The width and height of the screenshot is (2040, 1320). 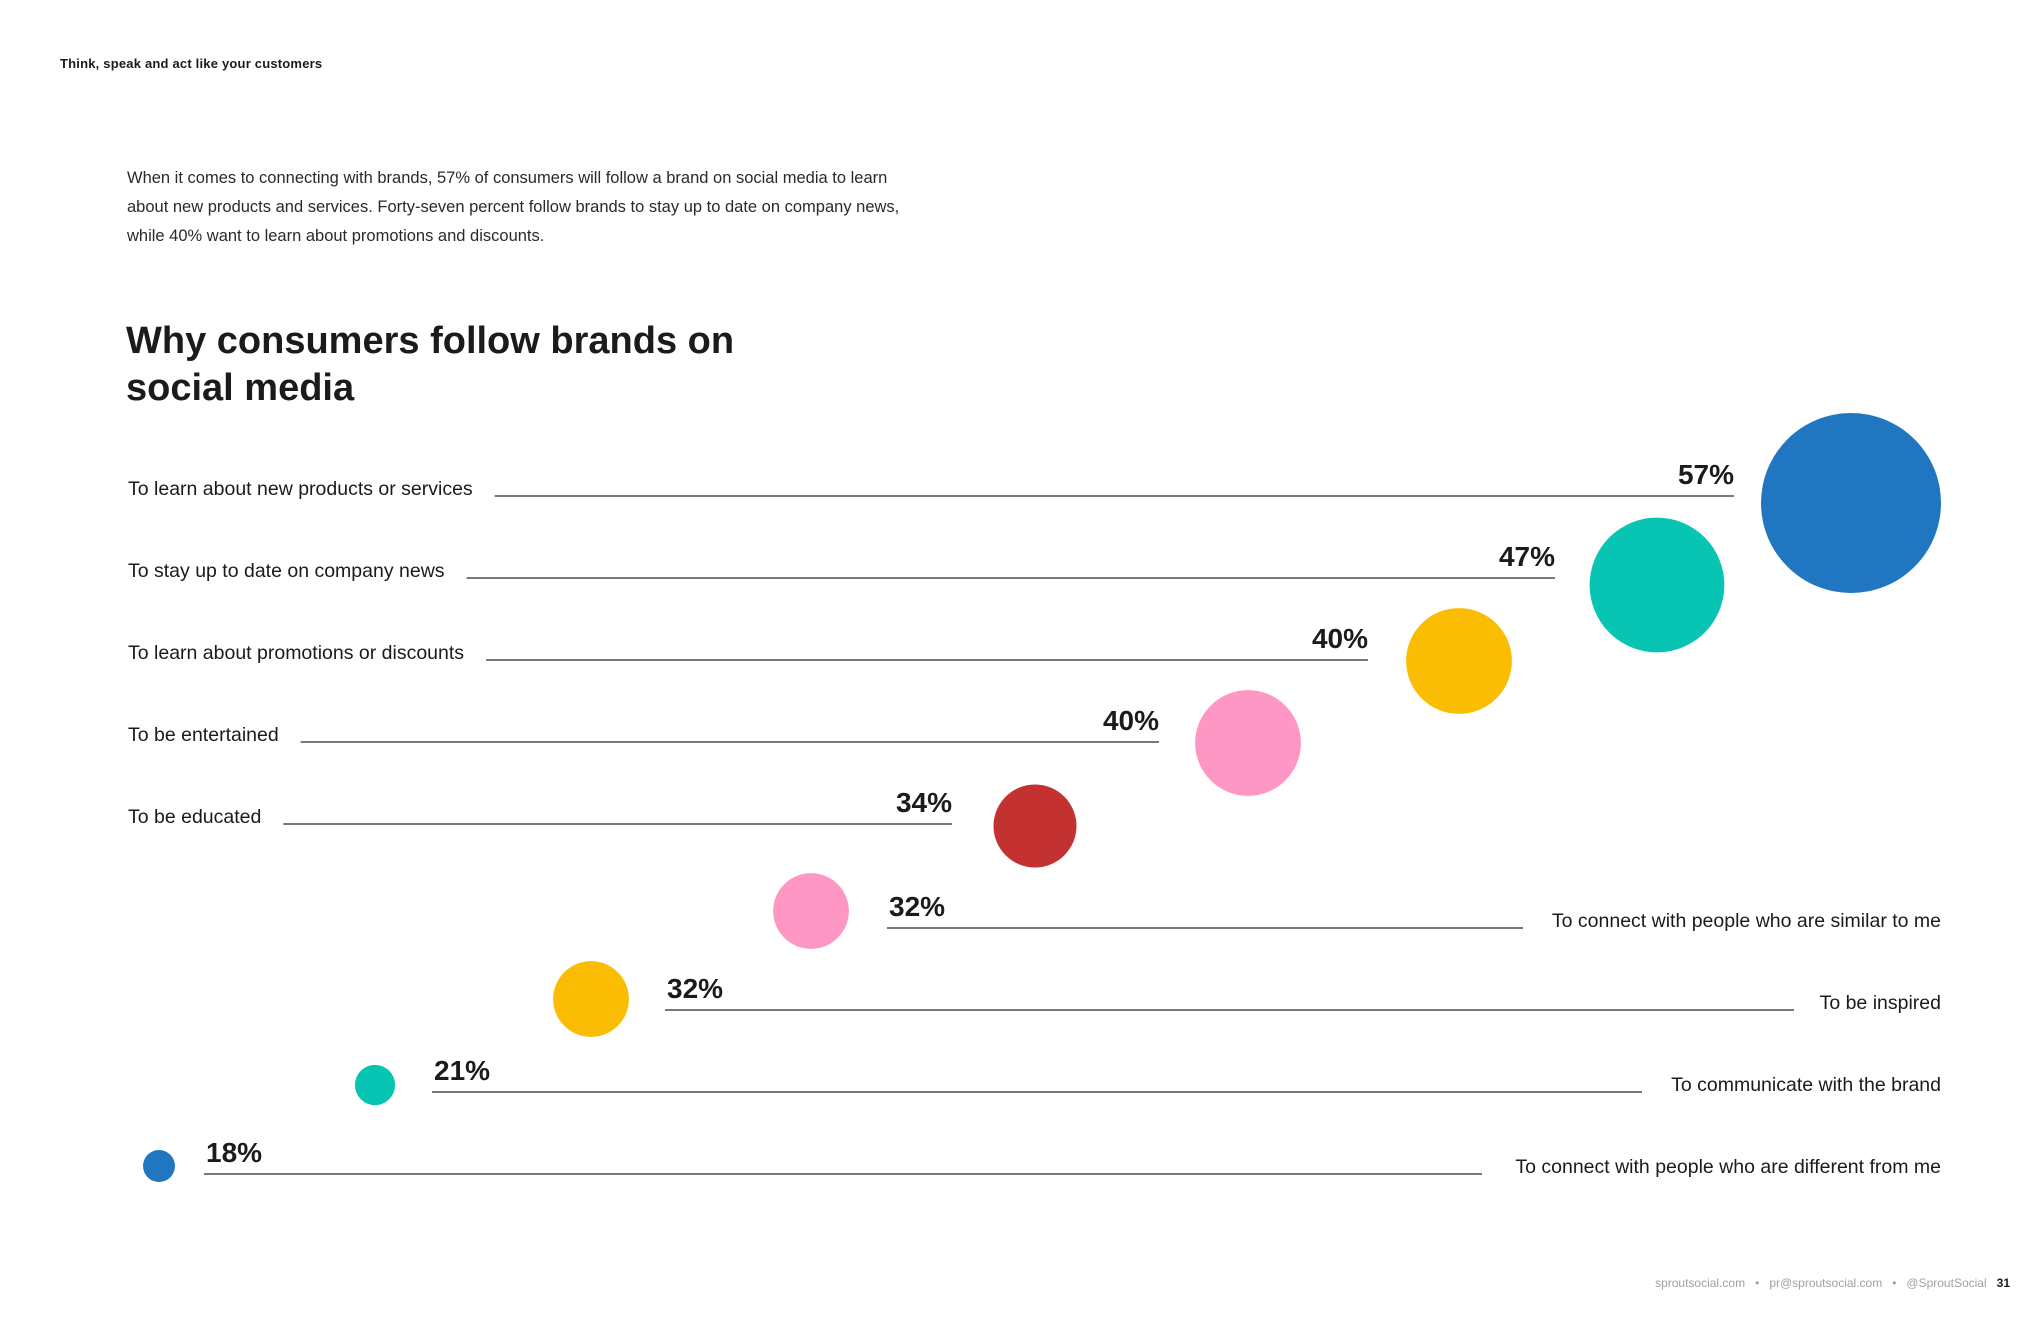 I want to click on category-label: To learn about new products or services, so click(x=300, y=489).